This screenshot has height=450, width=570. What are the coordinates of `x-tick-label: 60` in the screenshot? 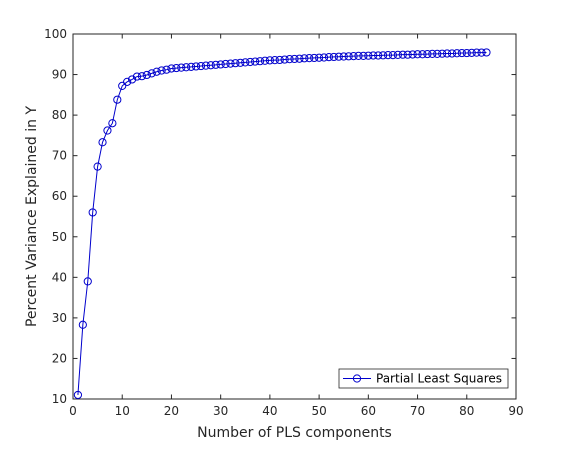 It's located at (368, 411).